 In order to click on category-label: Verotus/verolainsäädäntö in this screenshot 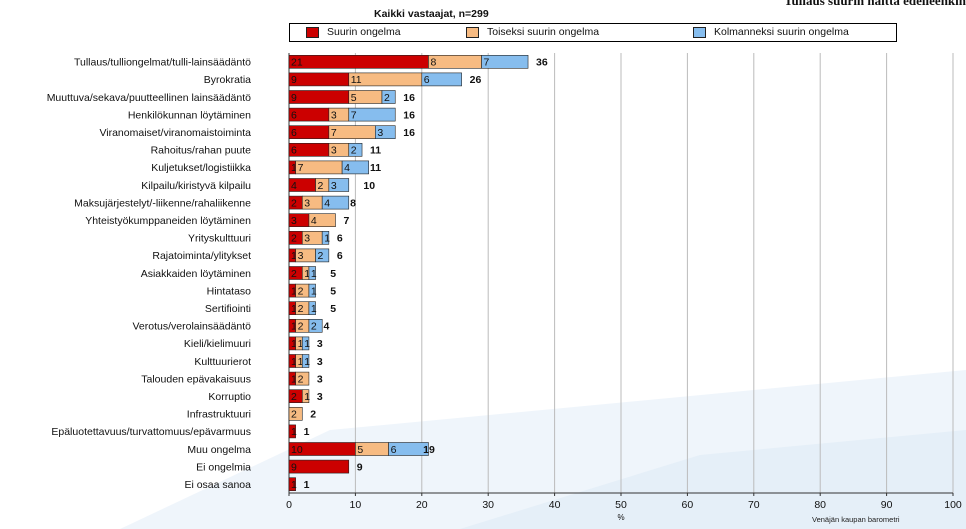, I will do `click(192, 327)`.